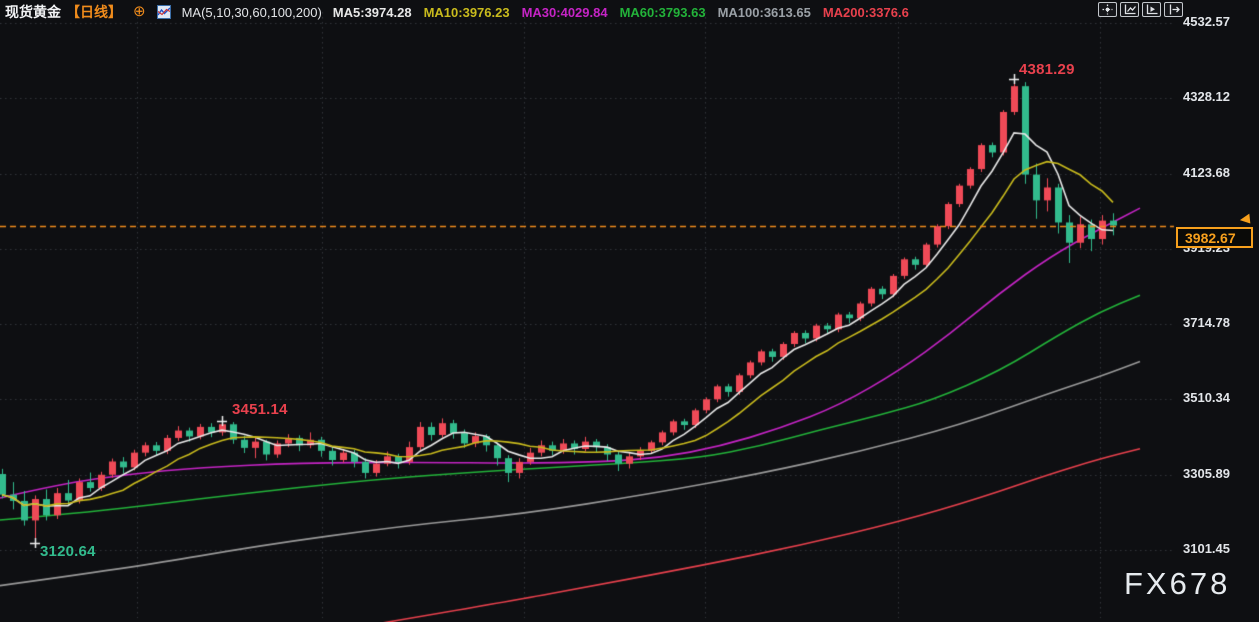 Image resolution: width=1259 pixels, height=622 pixels. I want to click on ma-legend-item: MA30:4029.84, so click(564, 12).